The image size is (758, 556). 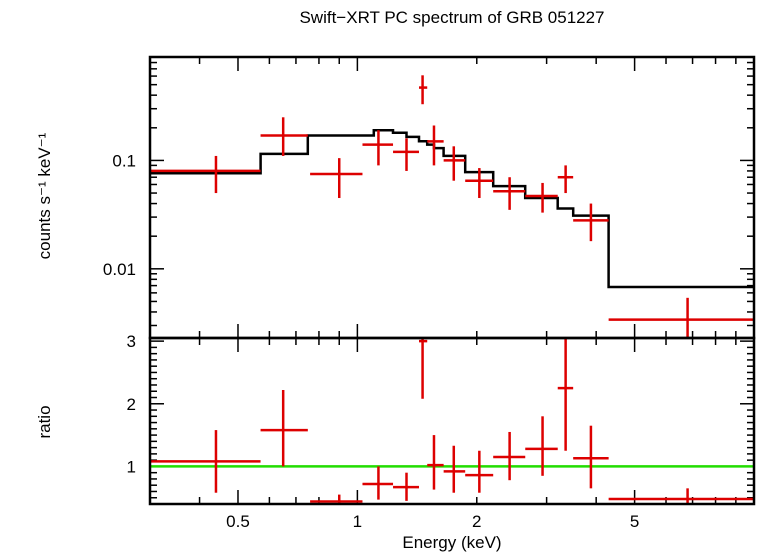 What do you see at coordinates (131, 404) in the screenshot?
I see `y-tick-label: 2` at bounding box center [131, 404].